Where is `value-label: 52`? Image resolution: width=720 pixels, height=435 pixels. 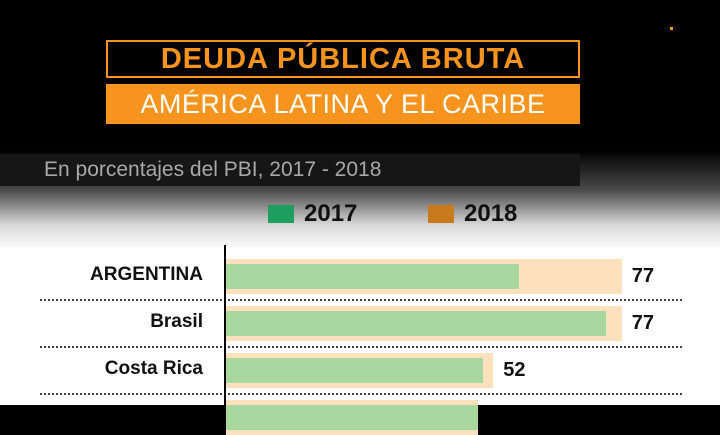
value-label: 52 is located at coordinates (514, 370).